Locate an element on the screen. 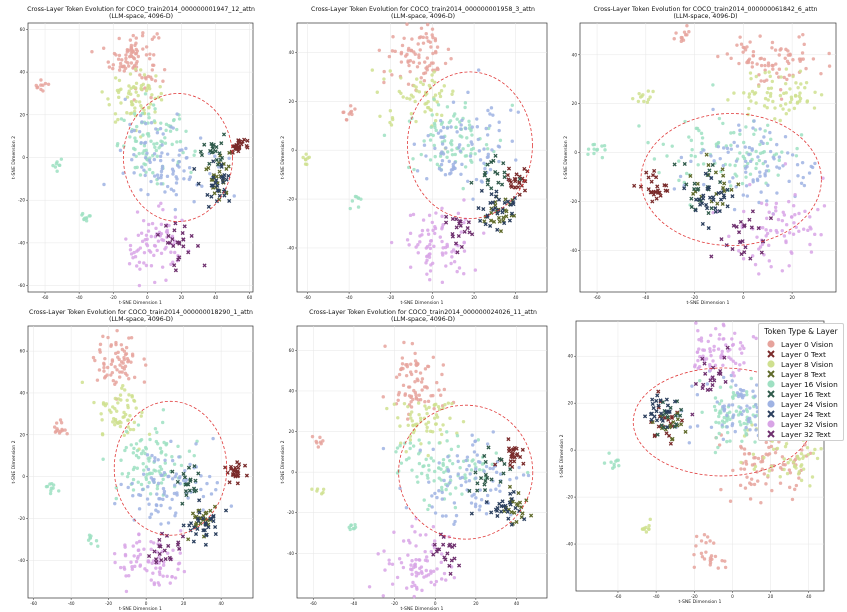 Image resolution: width=847 pixels, height=612 pixels. legend-entry: Layer 0 Text is located at coordinates (795, 354).